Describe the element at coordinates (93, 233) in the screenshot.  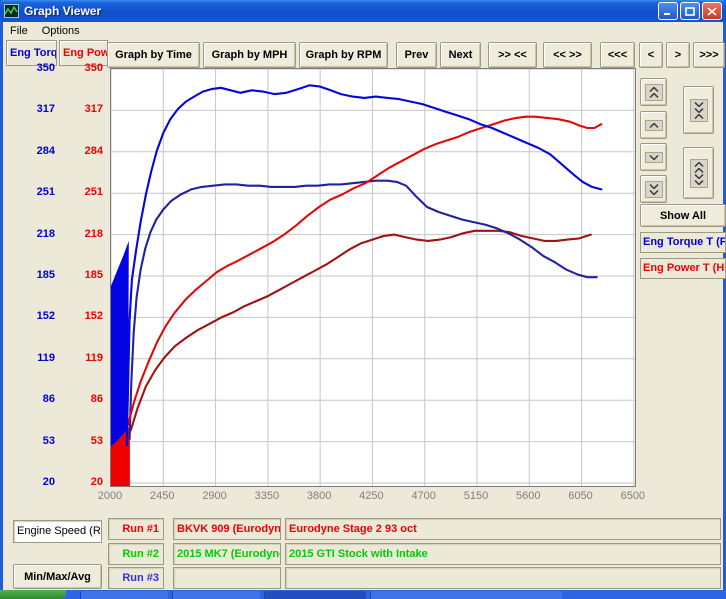
I see `y-tick-power: 218` at that location.